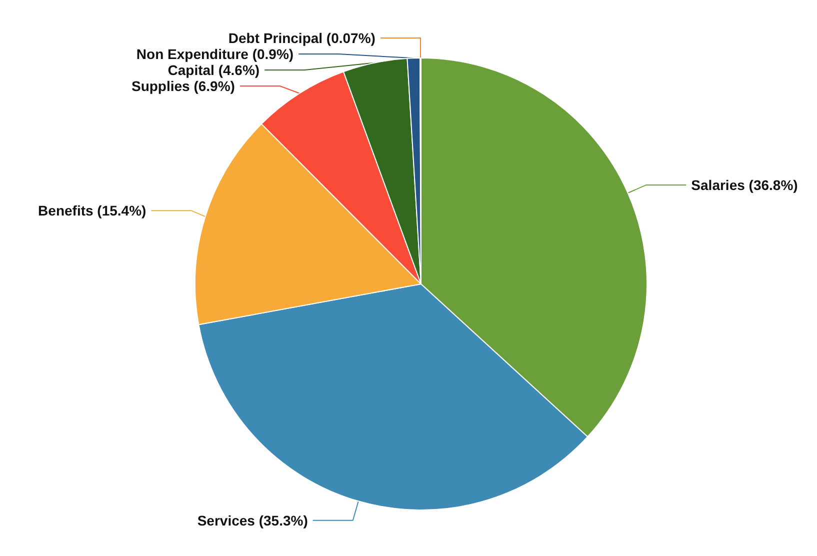  What do you see at coordinates (744, 184) in the screenshot?
I see `slice-label: Salaries (36.8%)` at bounding box center [744, 184].